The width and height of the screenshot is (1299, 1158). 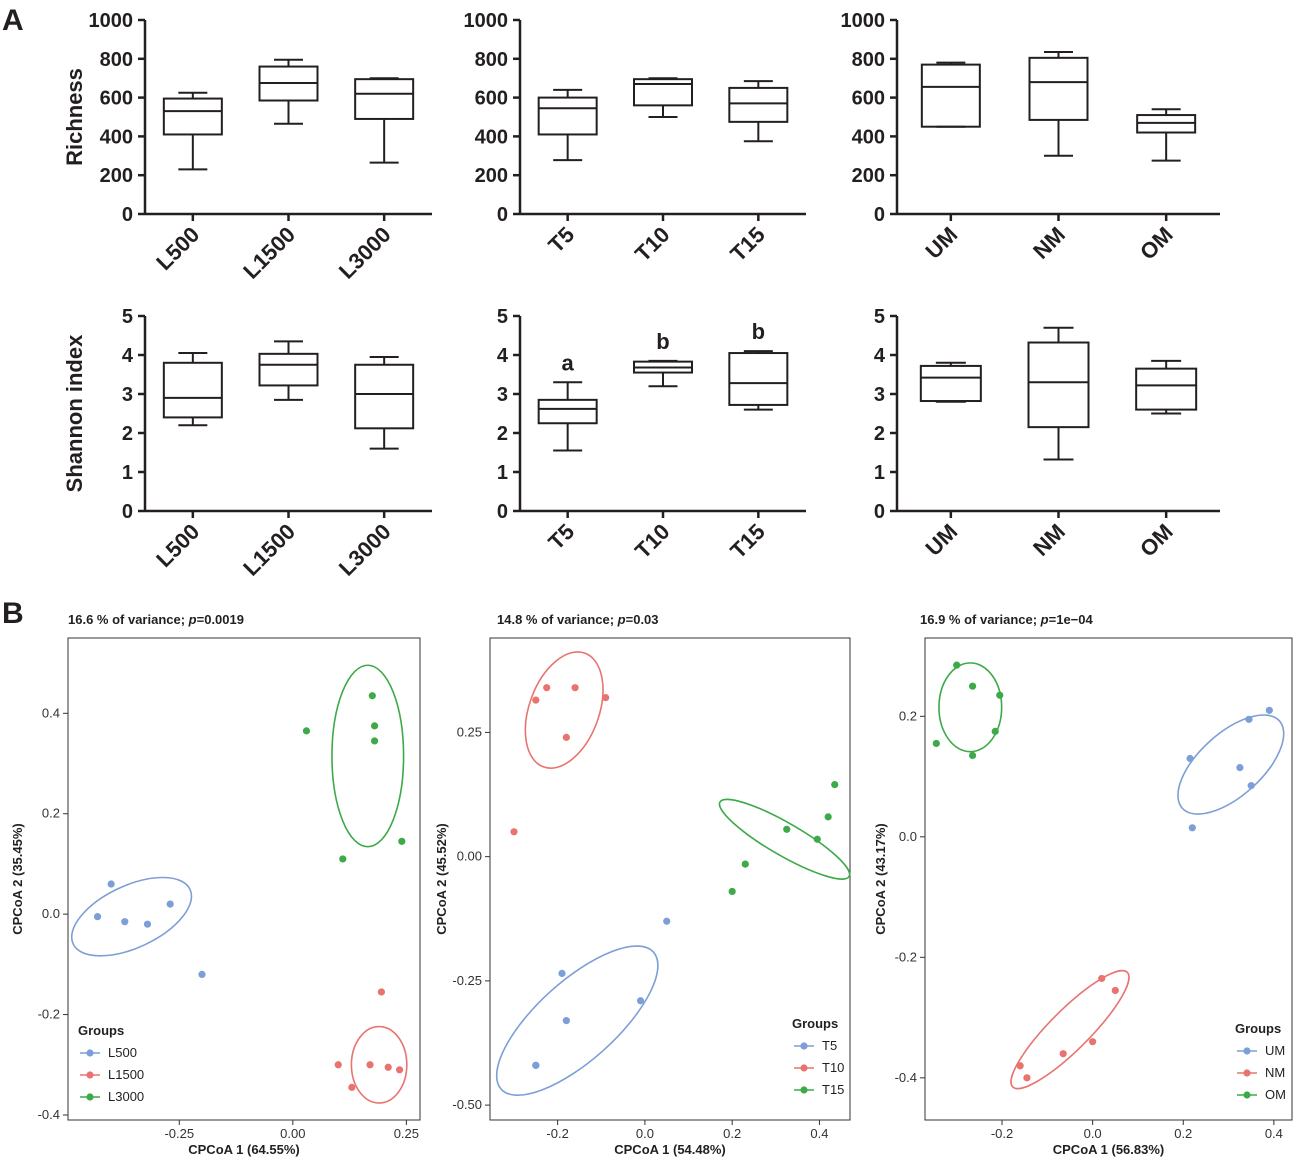 I want to click on x-tick-label: T5, so click(x=561, y=537).